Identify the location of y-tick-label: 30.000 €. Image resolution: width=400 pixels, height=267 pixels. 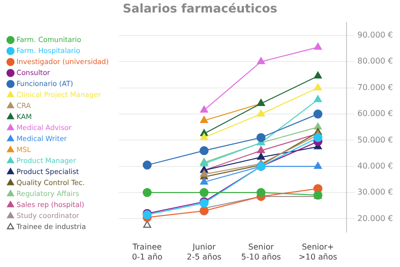
(375, 192).